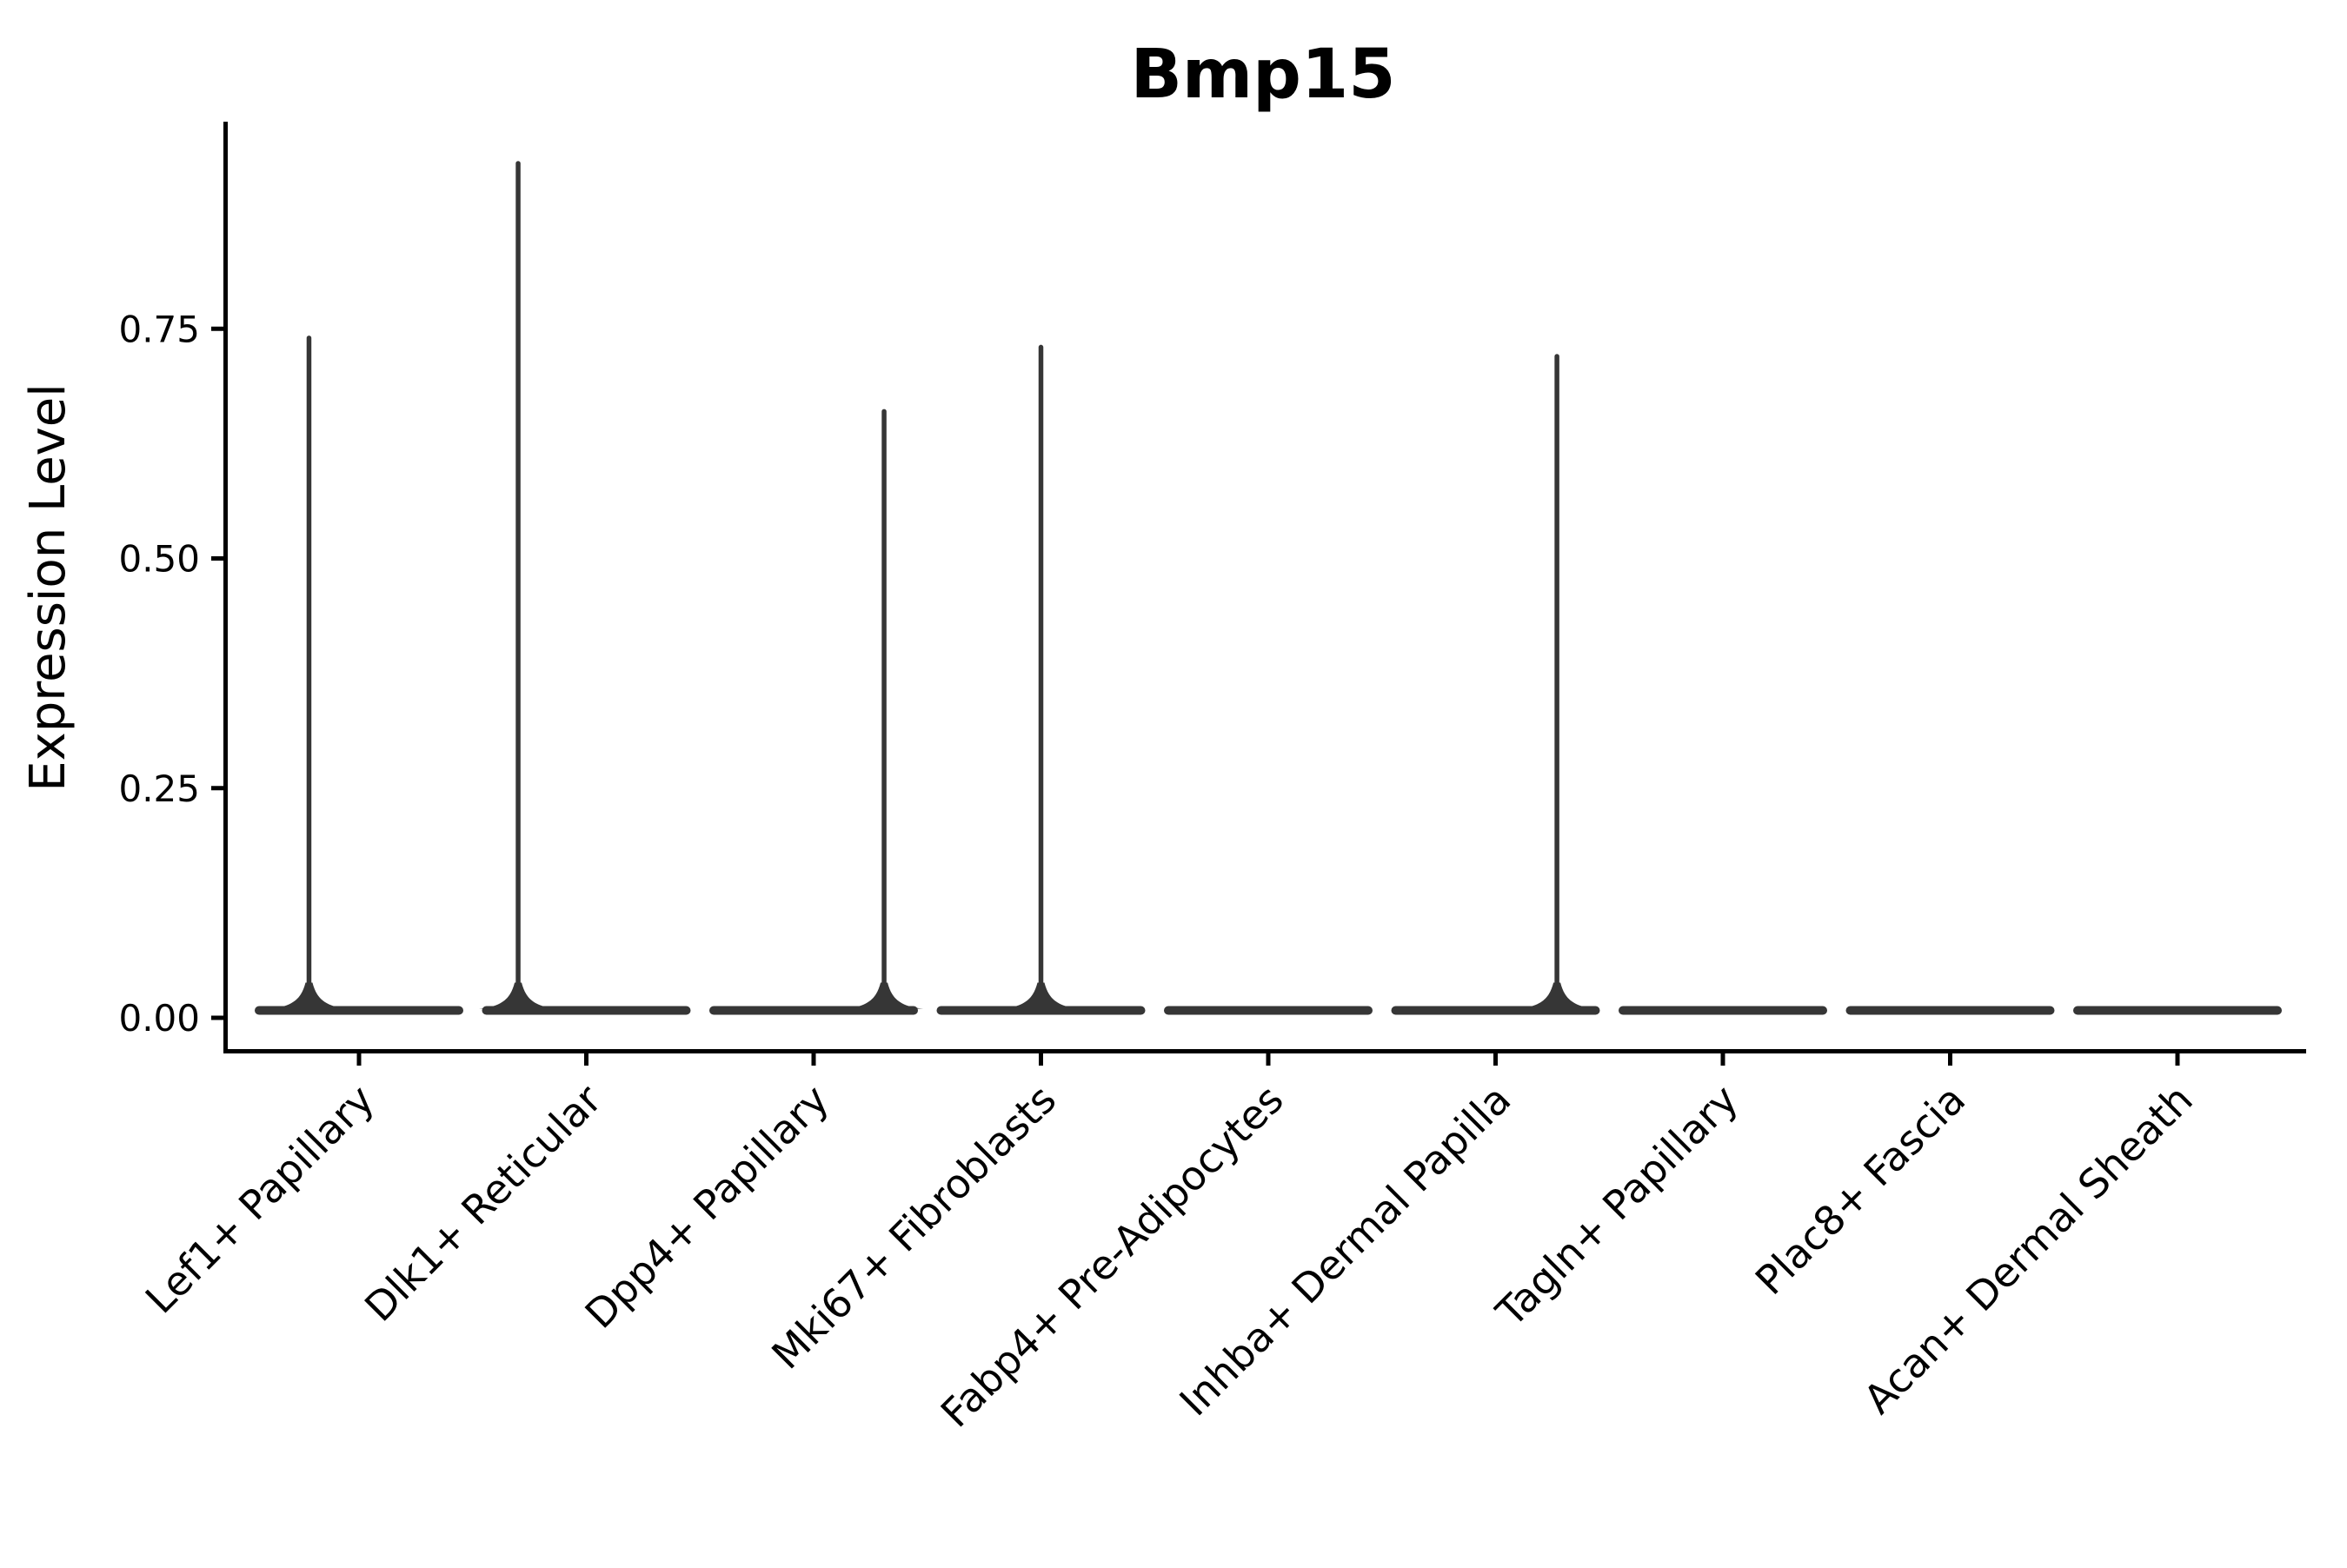  What do you see at coordinates (483, 1203) in the screenshot?
I see `x-tick-label-dlk1-reticular: Dlk1+ Reticular` at bounding box center [483, 1203].